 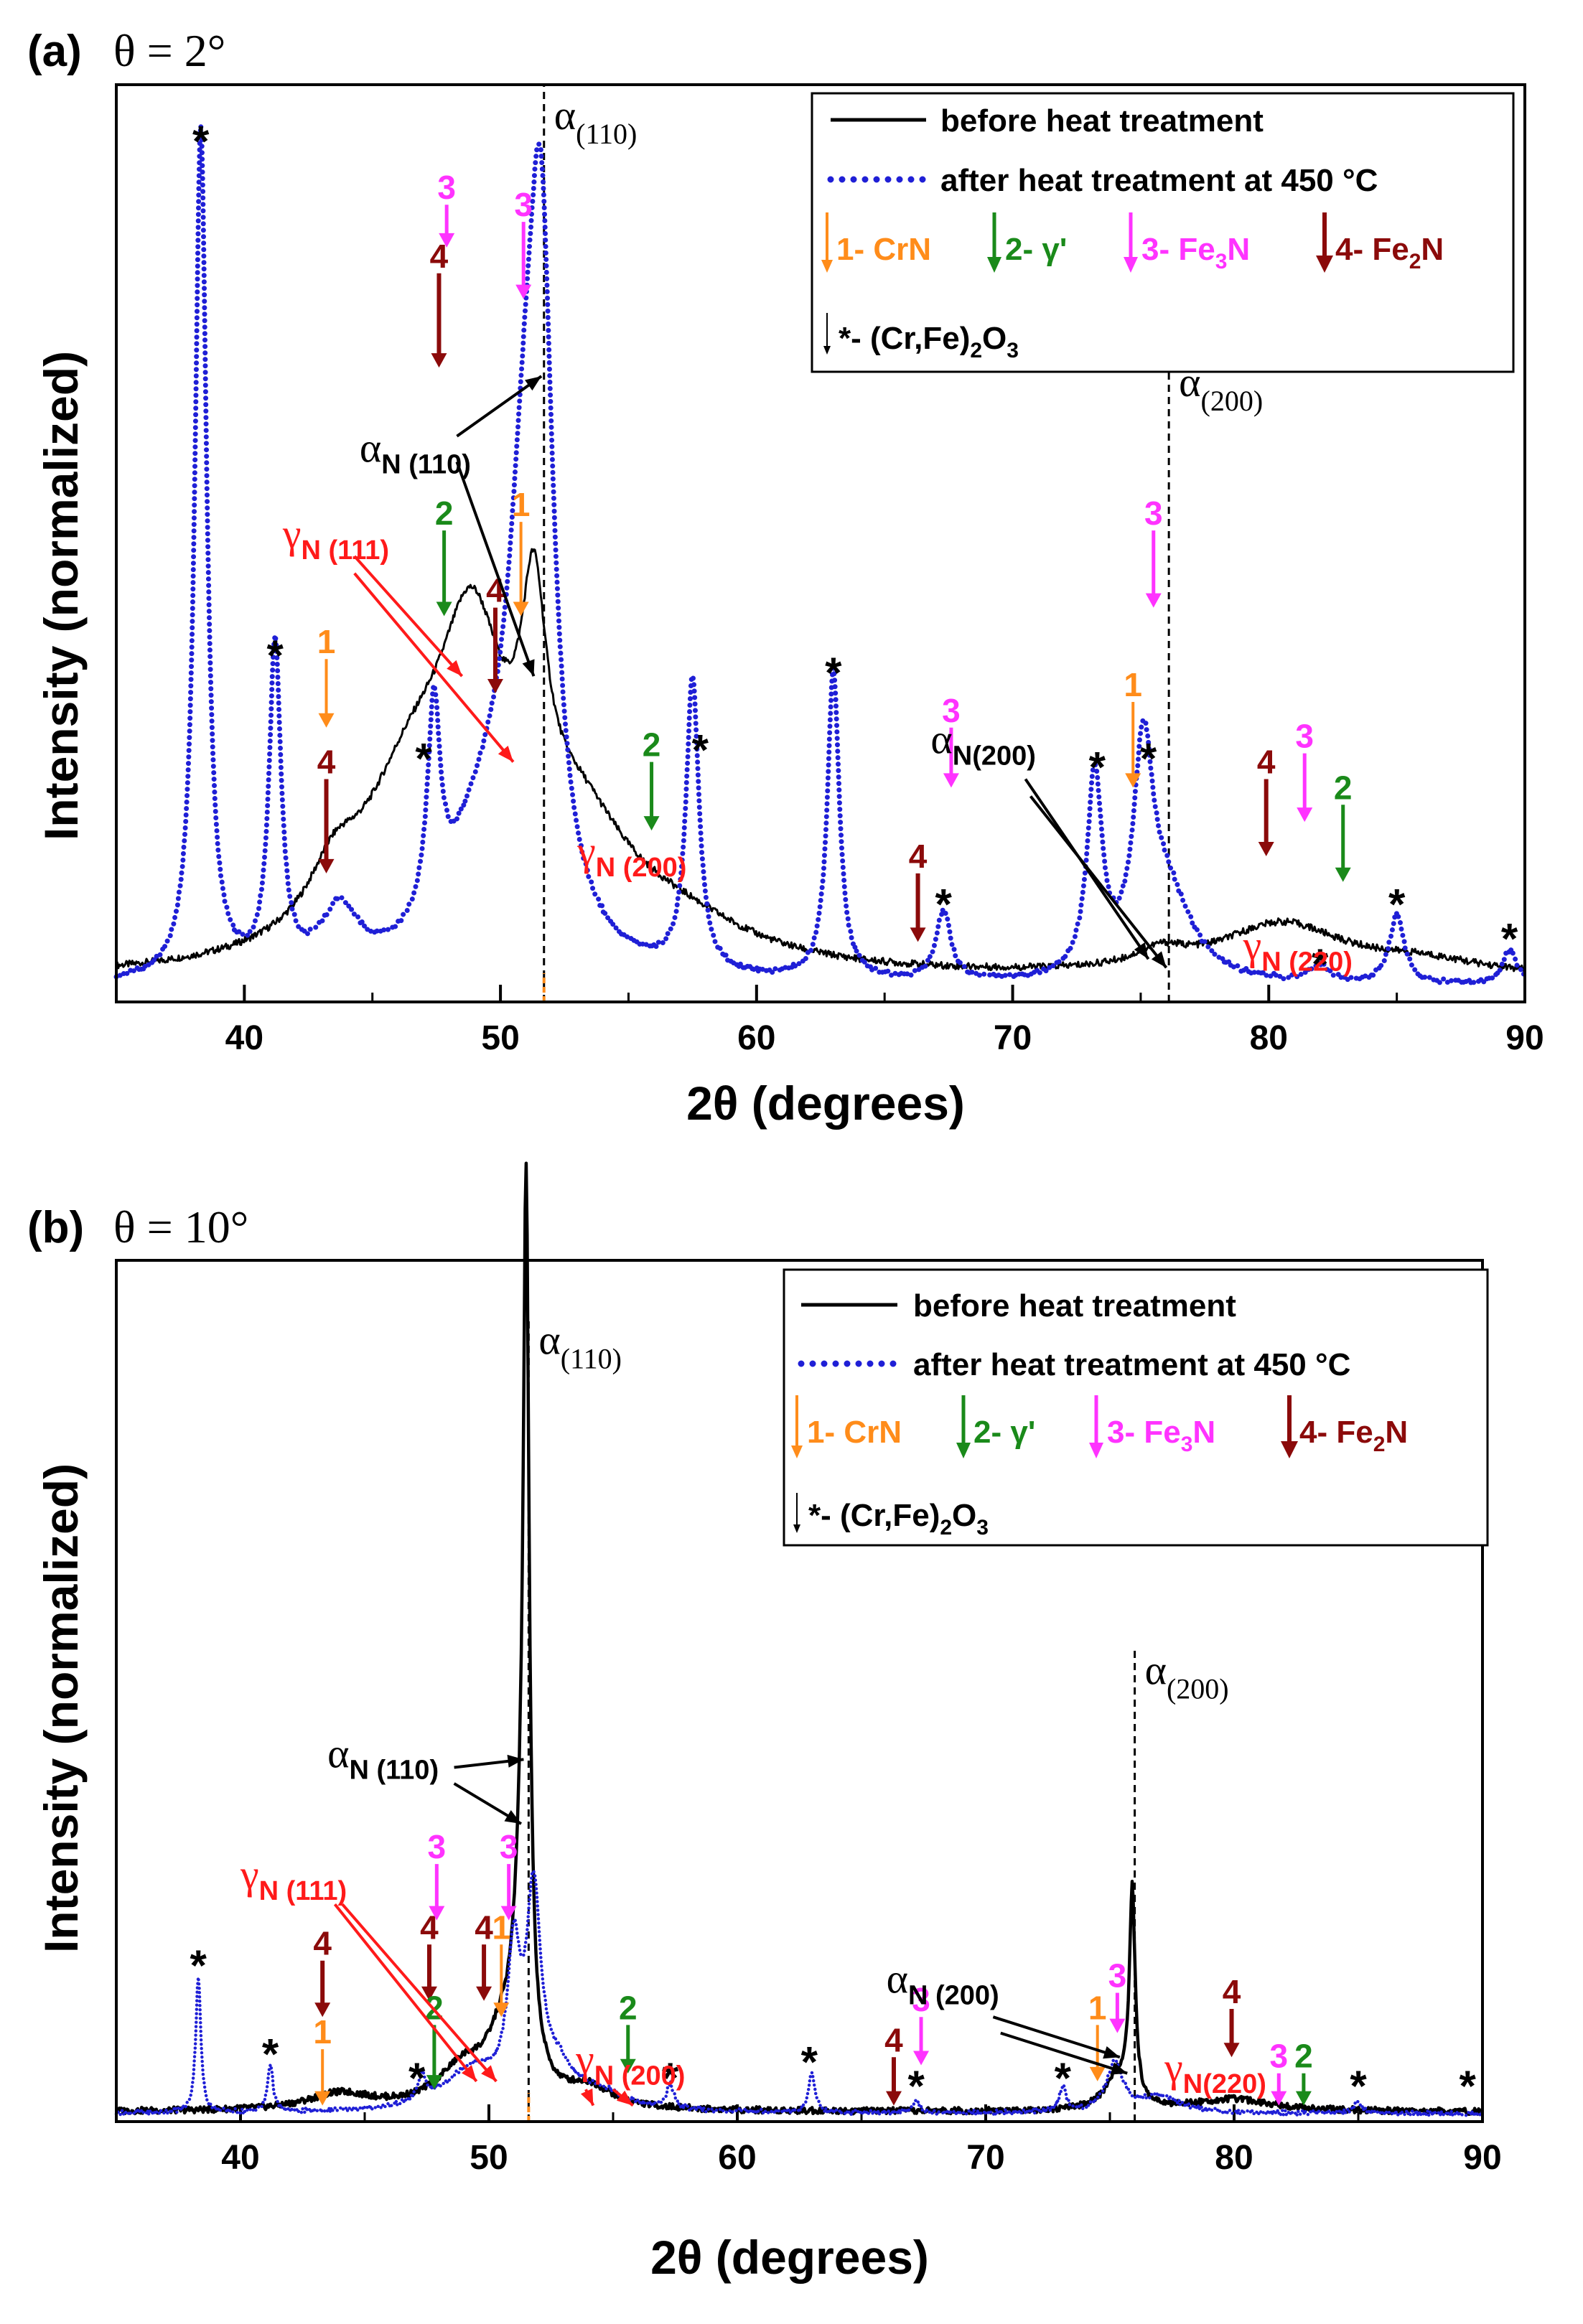 What do you see at coordinates (652, 745) in the screenshot?
I see `panel-a-marker-8-label: 2` at bounding box center [652, 745].